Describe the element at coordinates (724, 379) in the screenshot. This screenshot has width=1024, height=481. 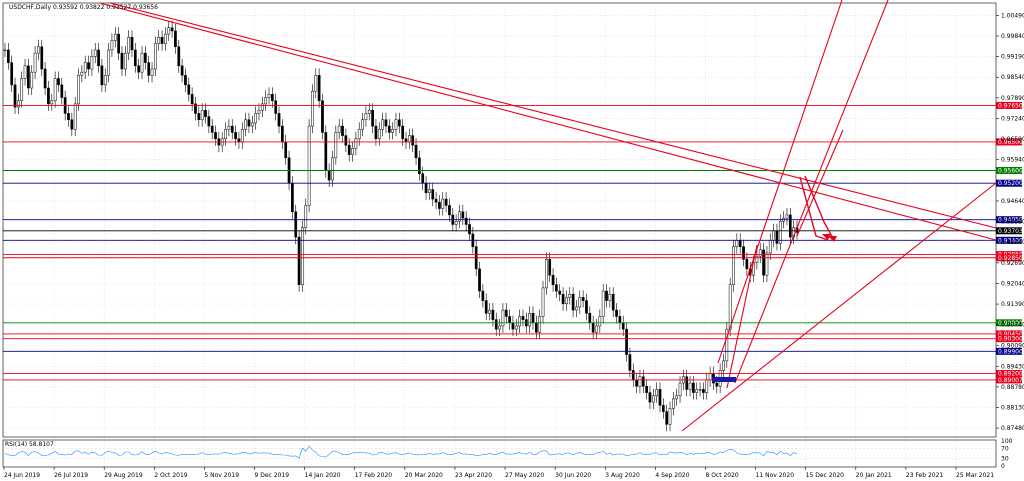
I see `highlight-zone` at that location.